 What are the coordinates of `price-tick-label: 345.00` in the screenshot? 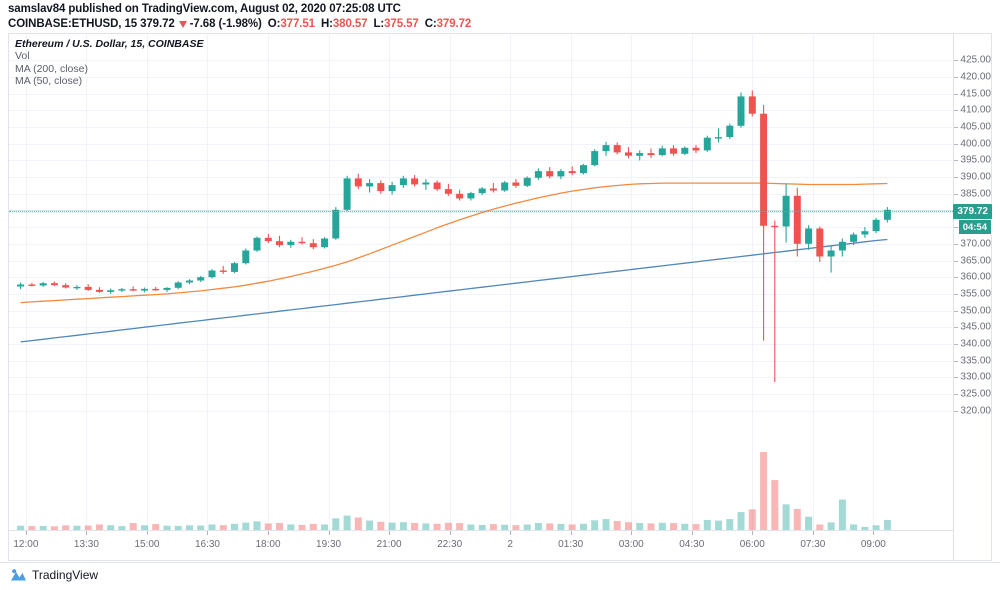 It's located at (975, 327).